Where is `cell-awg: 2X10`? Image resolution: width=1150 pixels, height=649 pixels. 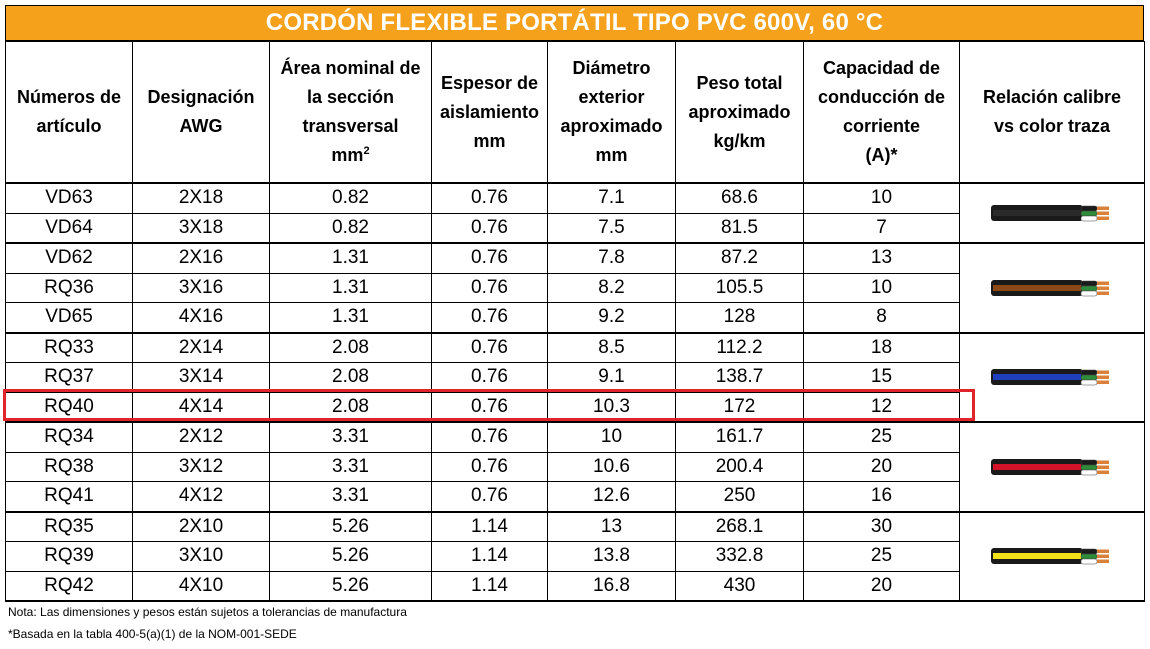 cell-awg: 2X10 is located at coordinates (201, 526).